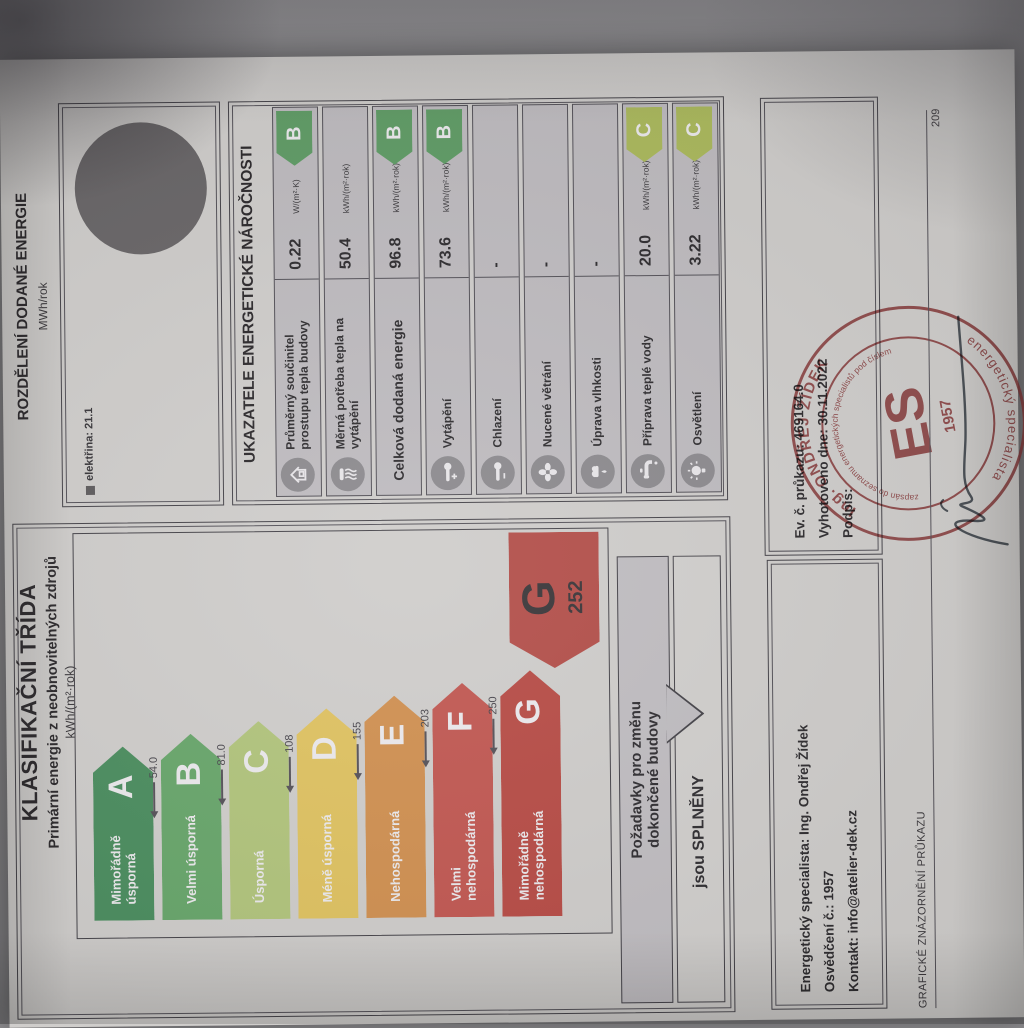 The width and height of the screenshot is (1024, 1028). What do you see at coordinates (463, 800) in the screenshot?
I see `class-row-f: Velmi nehospodárná F` at bounding box center [463, 800].